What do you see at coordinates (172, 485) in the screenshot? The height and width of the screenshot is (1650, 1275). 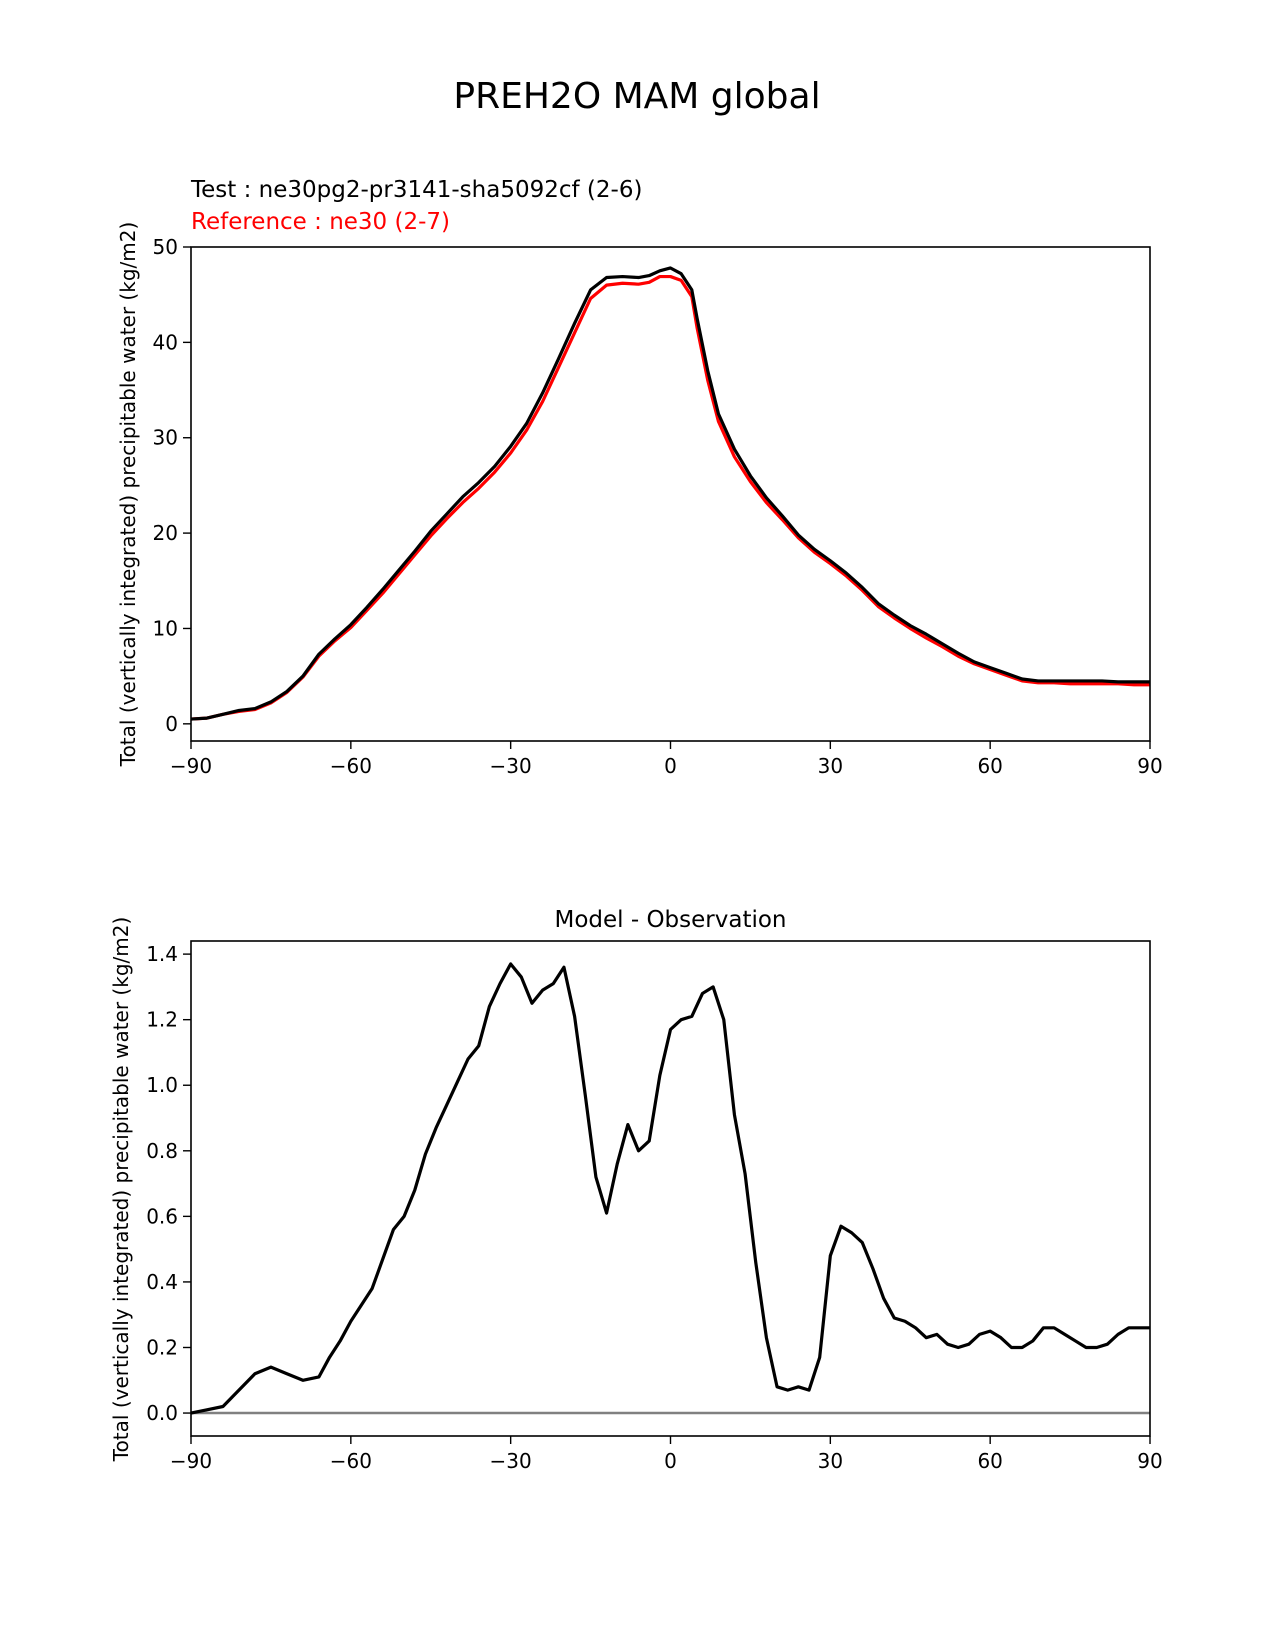 I see `top-y-axis: 0 10 20 30 40 50` at bounding box center [172, 485].